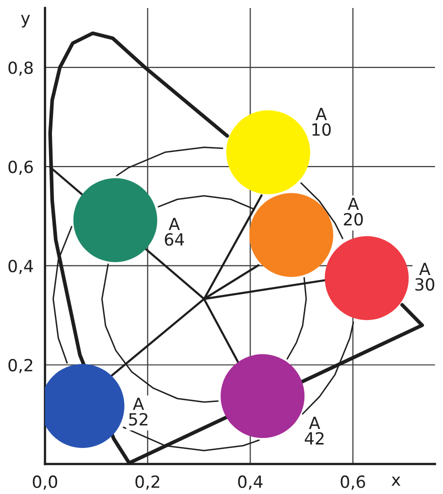  What do you see at coordinates (321, 122) in the screenshot?
I see `series-label: A 10` at bounding box center [321, 122].